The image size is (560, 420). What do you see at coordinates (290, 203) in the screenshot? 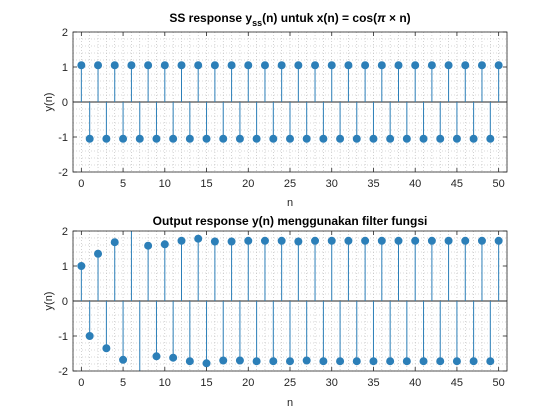
I see `subplot-1-xlabel: n` at bounding box center [290, 203].